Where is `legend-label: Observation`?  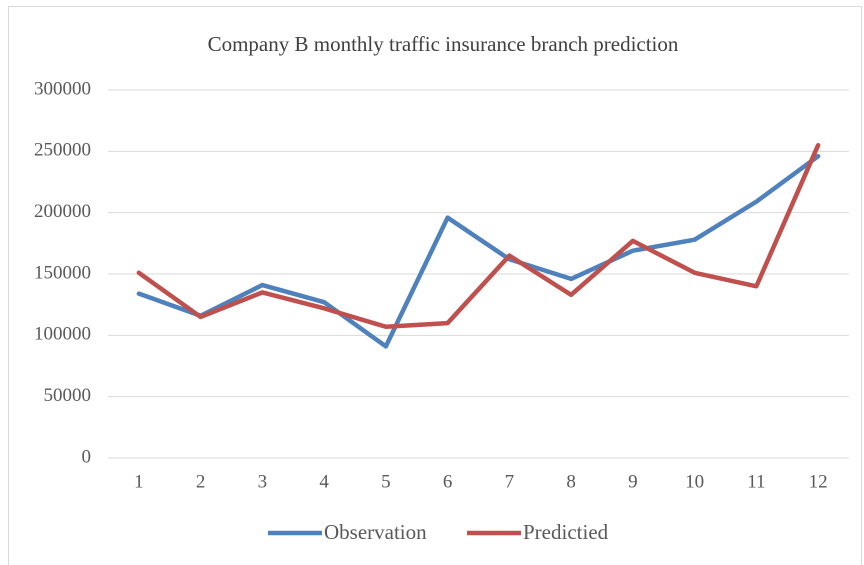
legend-label: Observation is located at coordinates (375, 532).